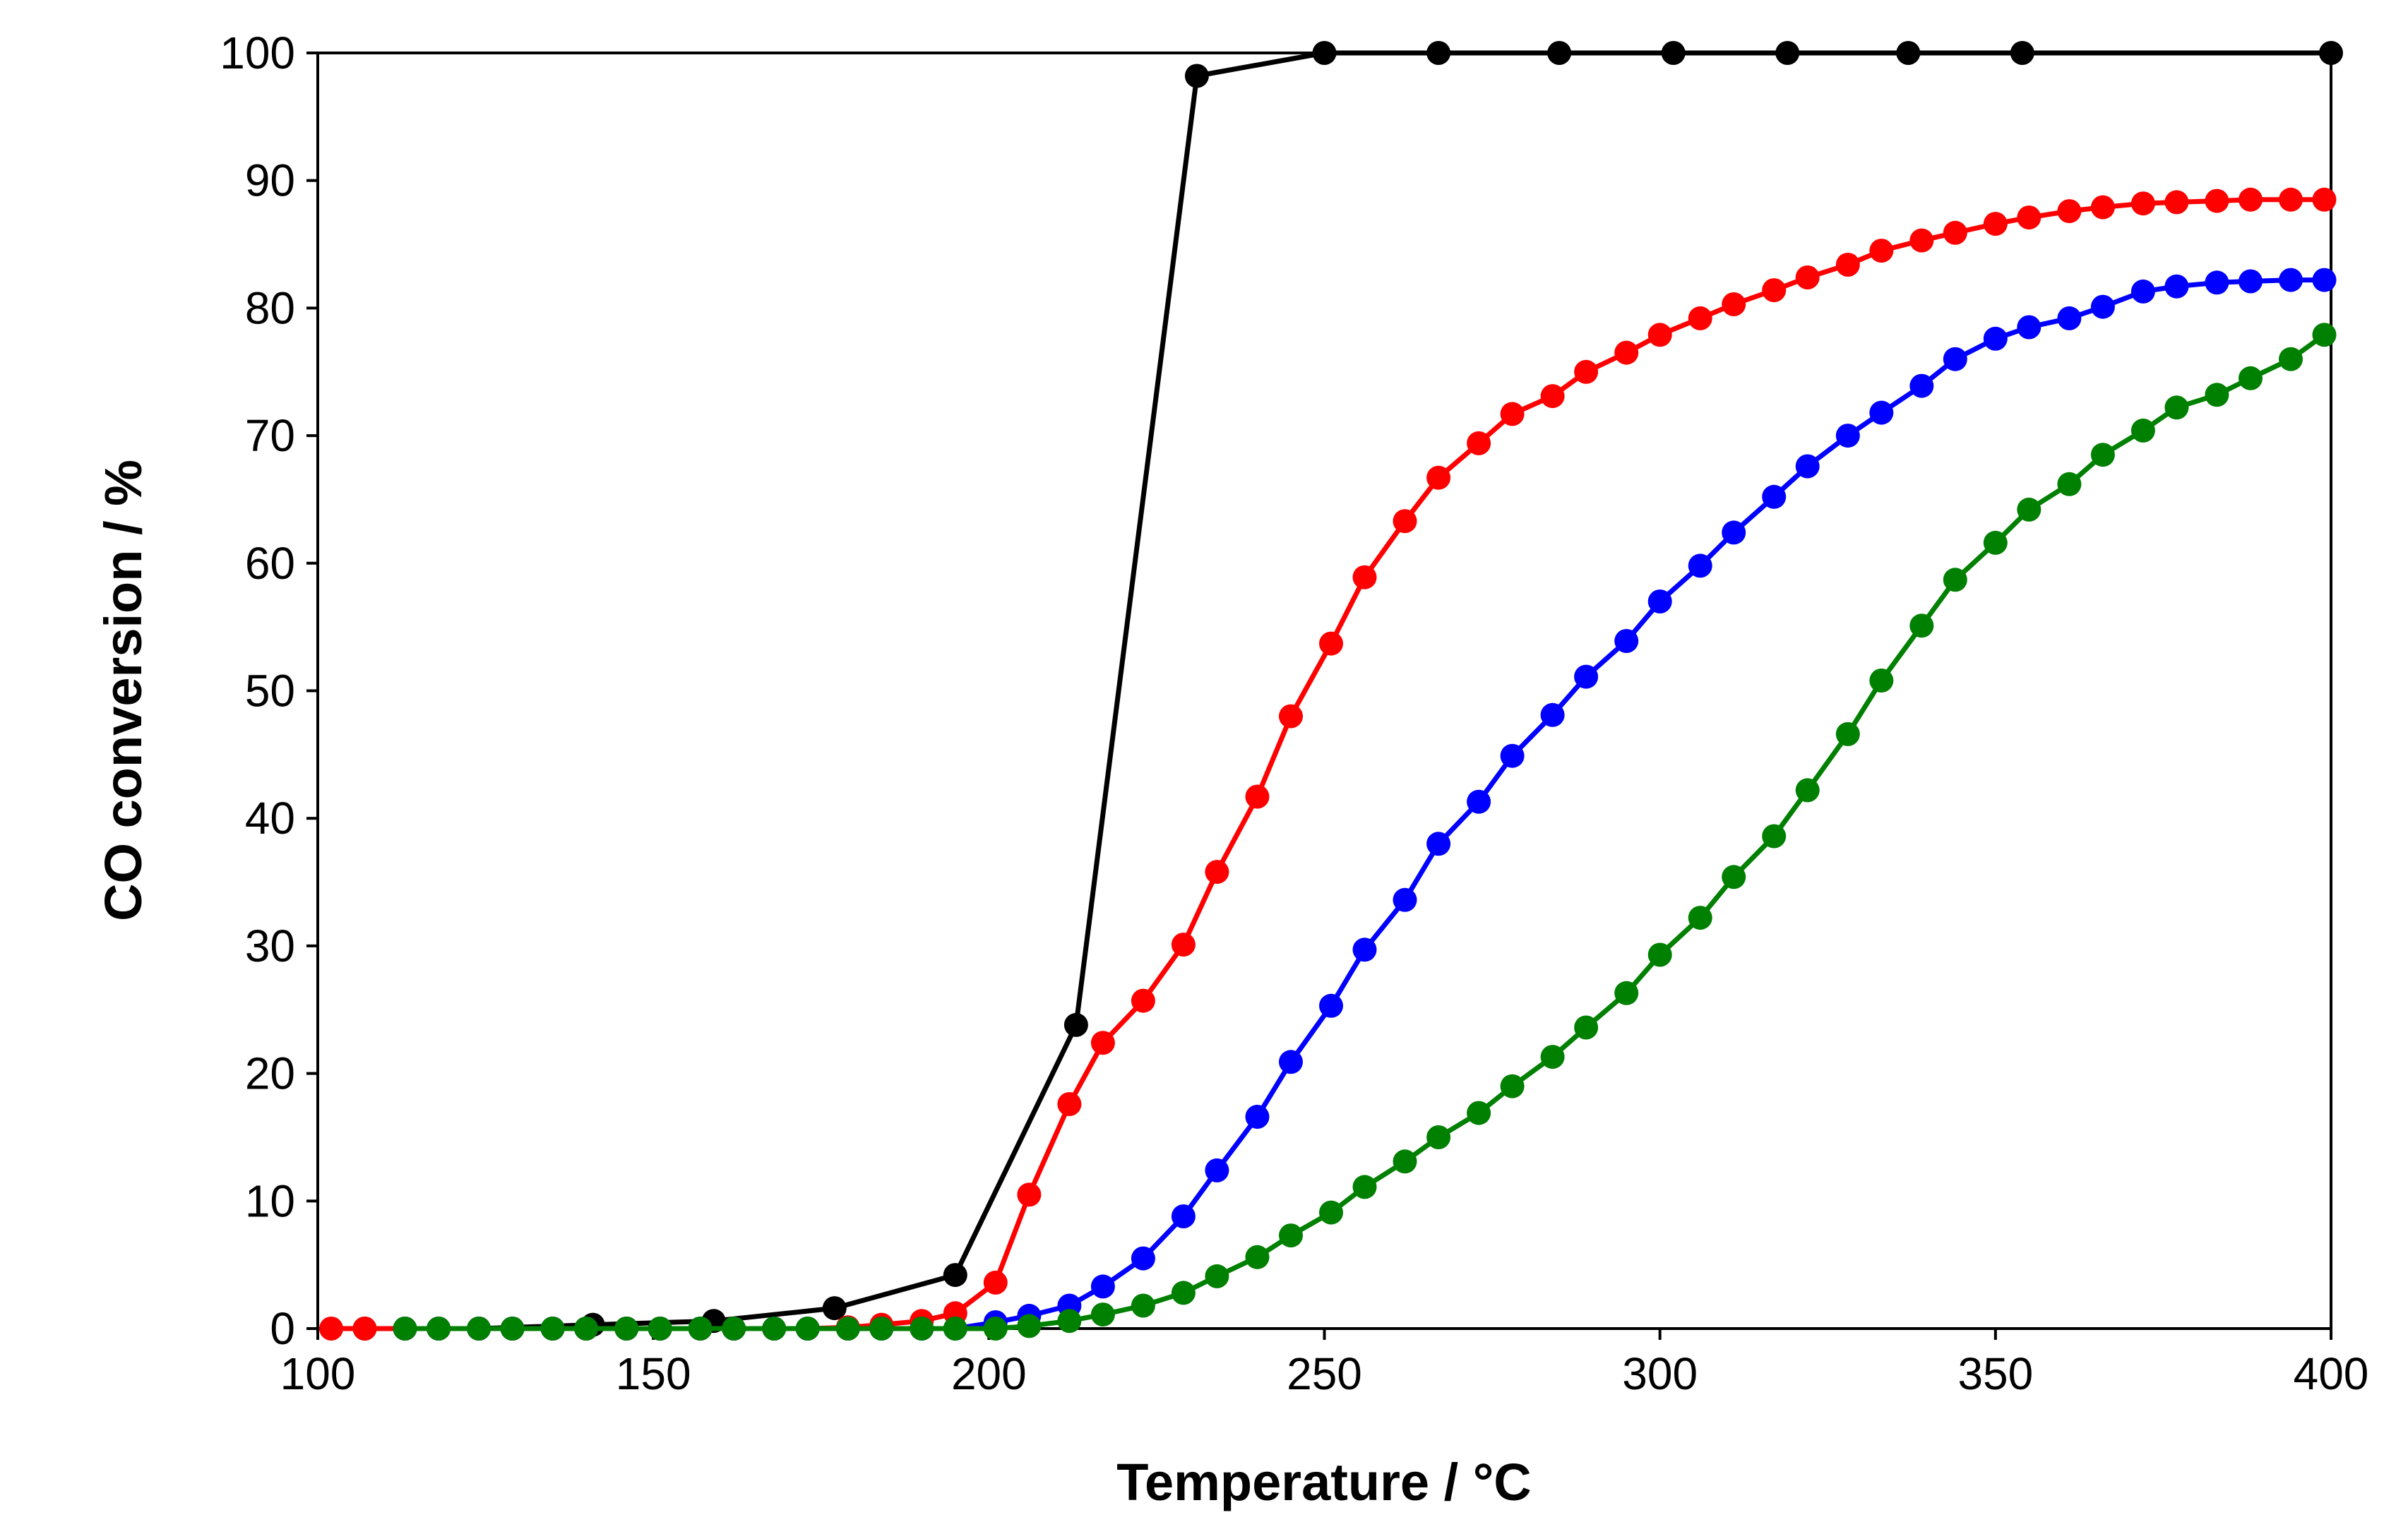 This screenshot has height=1534, width=2408. Describe the element at coordinates (2331, 1373) in the screenshot. I see `x-tick-label: 400` at that location.